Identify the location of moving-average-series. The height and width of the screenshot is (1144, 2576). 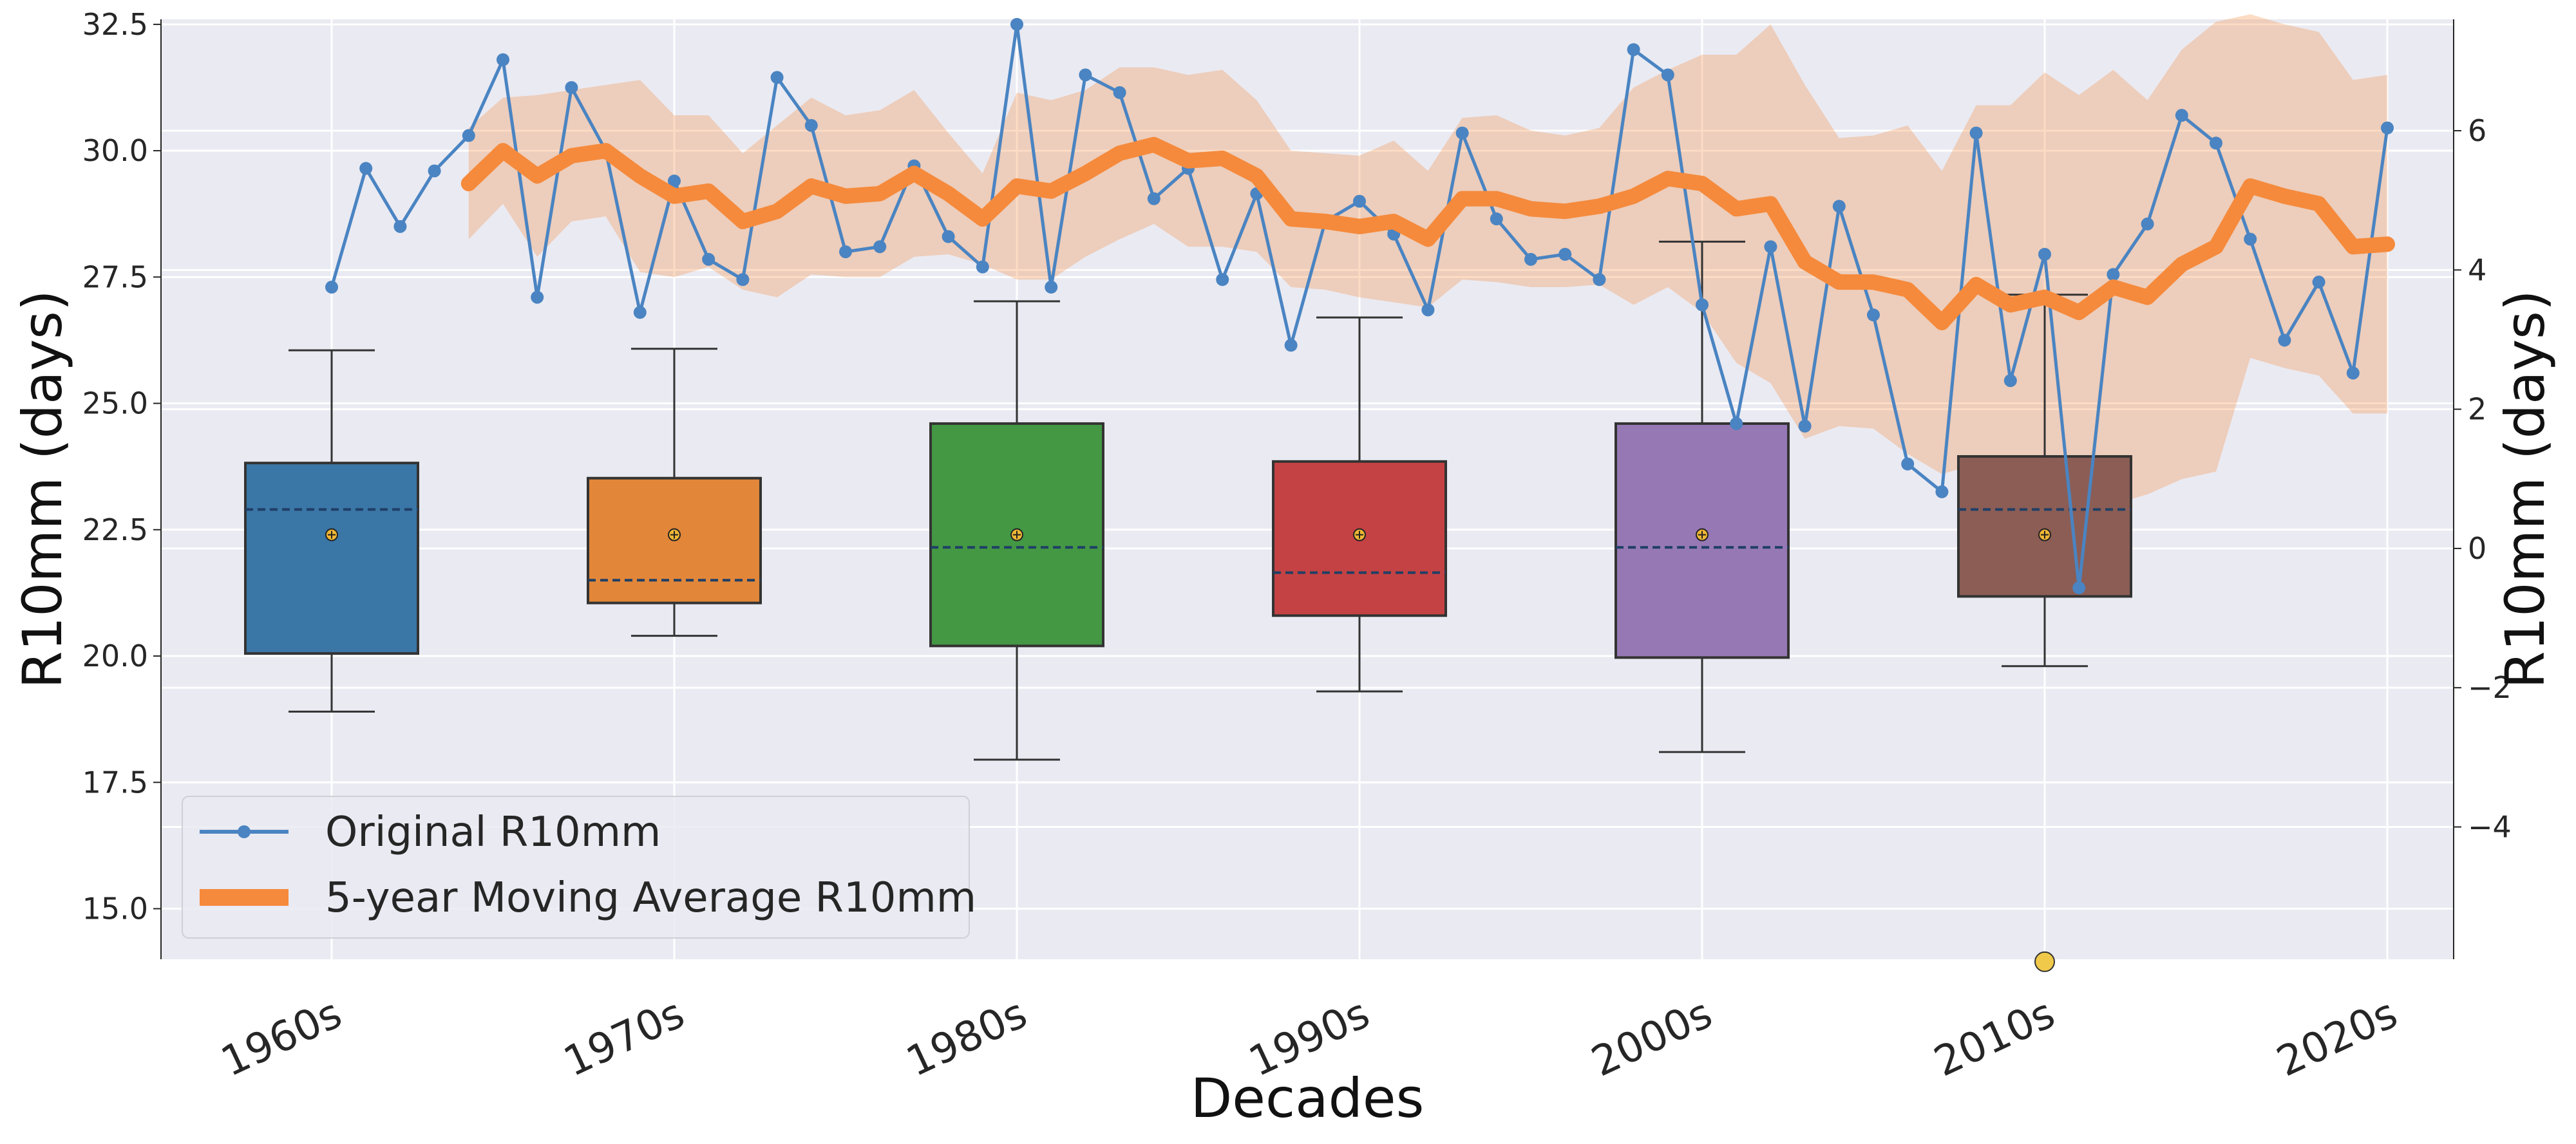
(1428, 233).